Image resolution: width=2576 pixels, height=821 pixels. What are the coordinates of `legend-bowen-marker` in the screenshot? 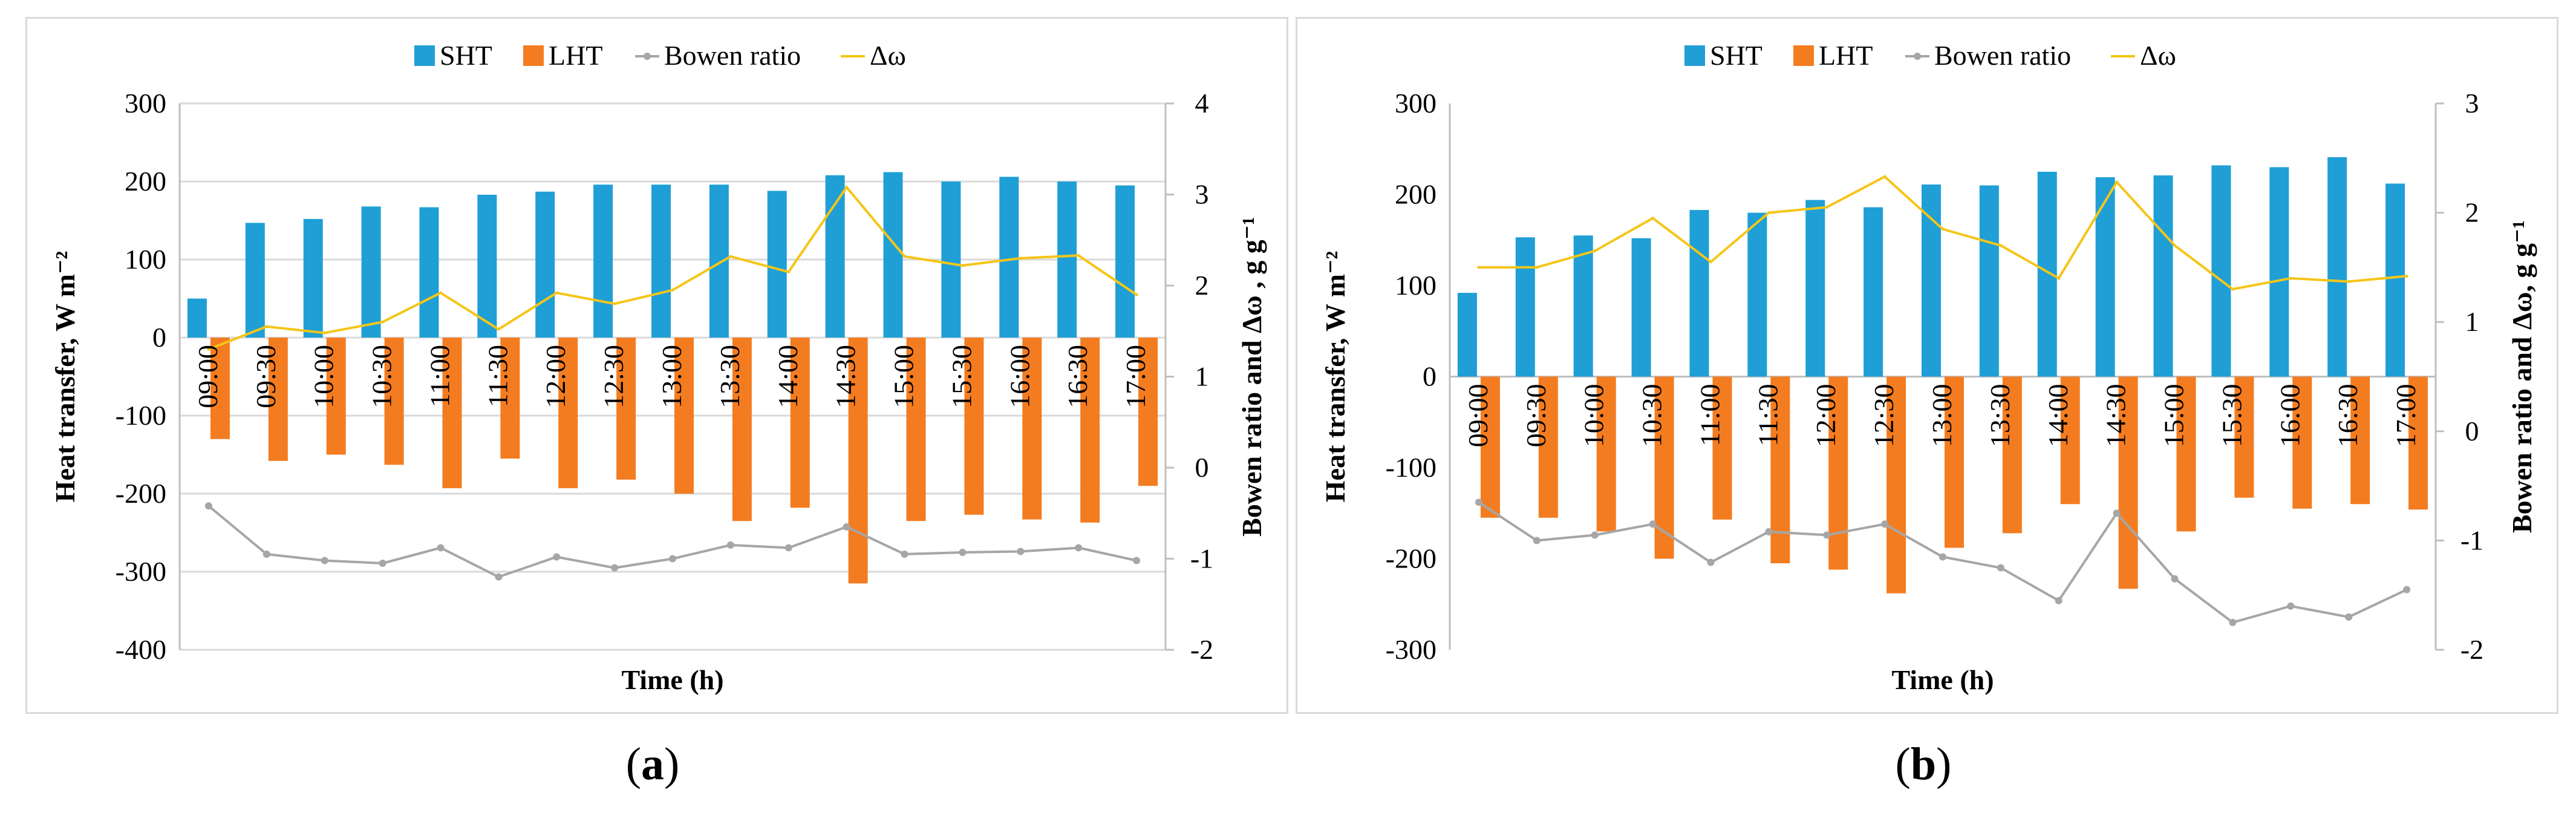 It's located at (1917, 56).